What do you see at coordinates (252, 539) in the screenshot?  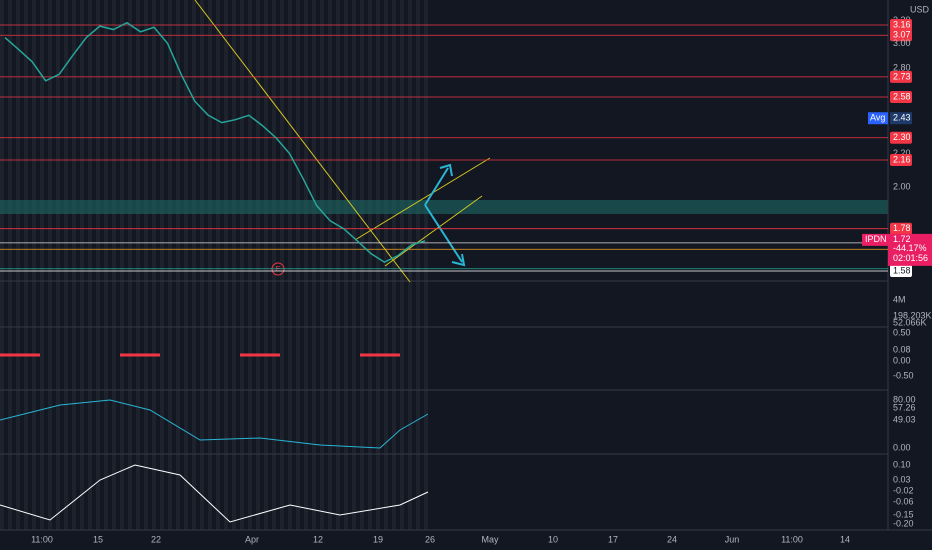 I see `time-label: Apr` at bounding box center [252, 539].